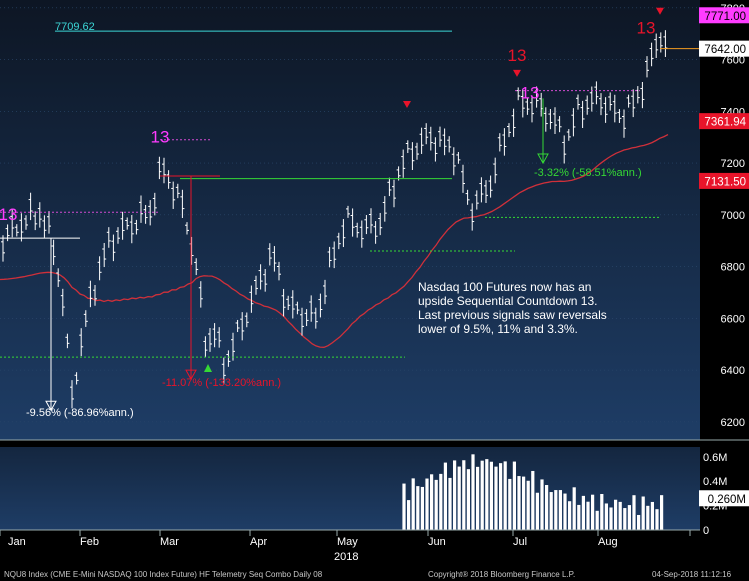 Image resolution: width=749 pixels, height=581 pixels. Describe the element at coordinates (727, 500) in the screenshot. I see `volume-tag-label: 0.260M` at that location.